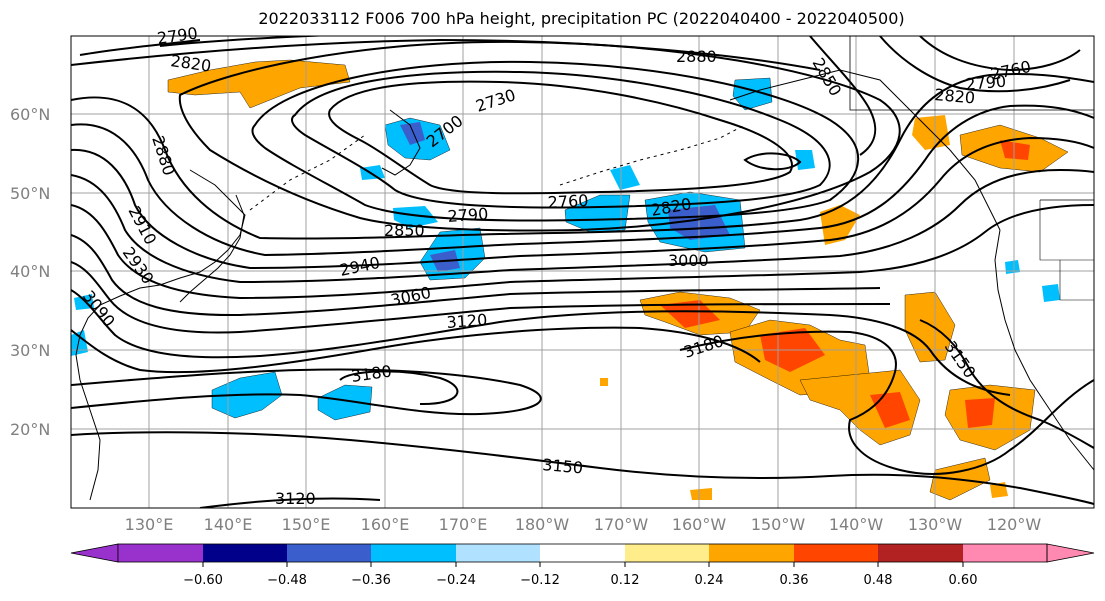 This screenshot has width=1105, height=601. I want to click on us-states, so click(1066, 250).